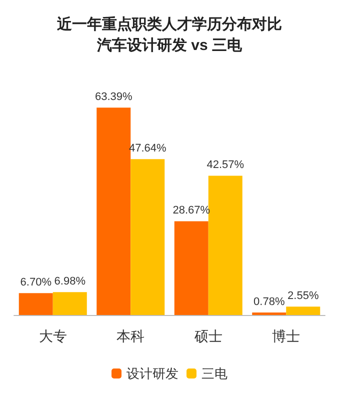  Describe the element at coordinates (52, 336) in the screenshot. I see `x-tick-label: 大专` at that location.